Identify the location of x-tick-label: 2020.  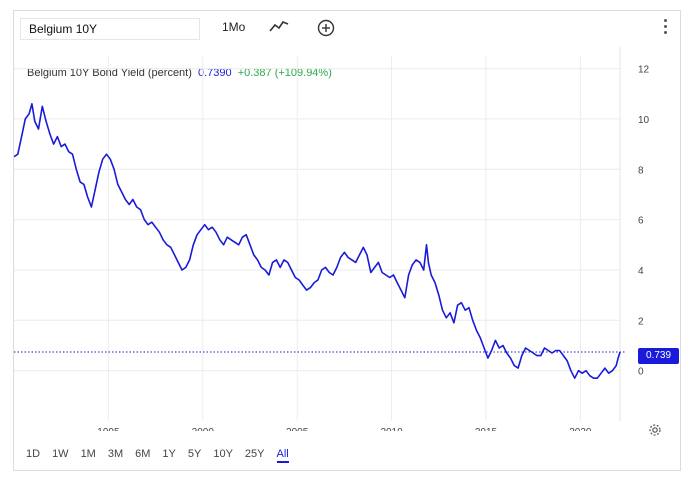
(580, 429).